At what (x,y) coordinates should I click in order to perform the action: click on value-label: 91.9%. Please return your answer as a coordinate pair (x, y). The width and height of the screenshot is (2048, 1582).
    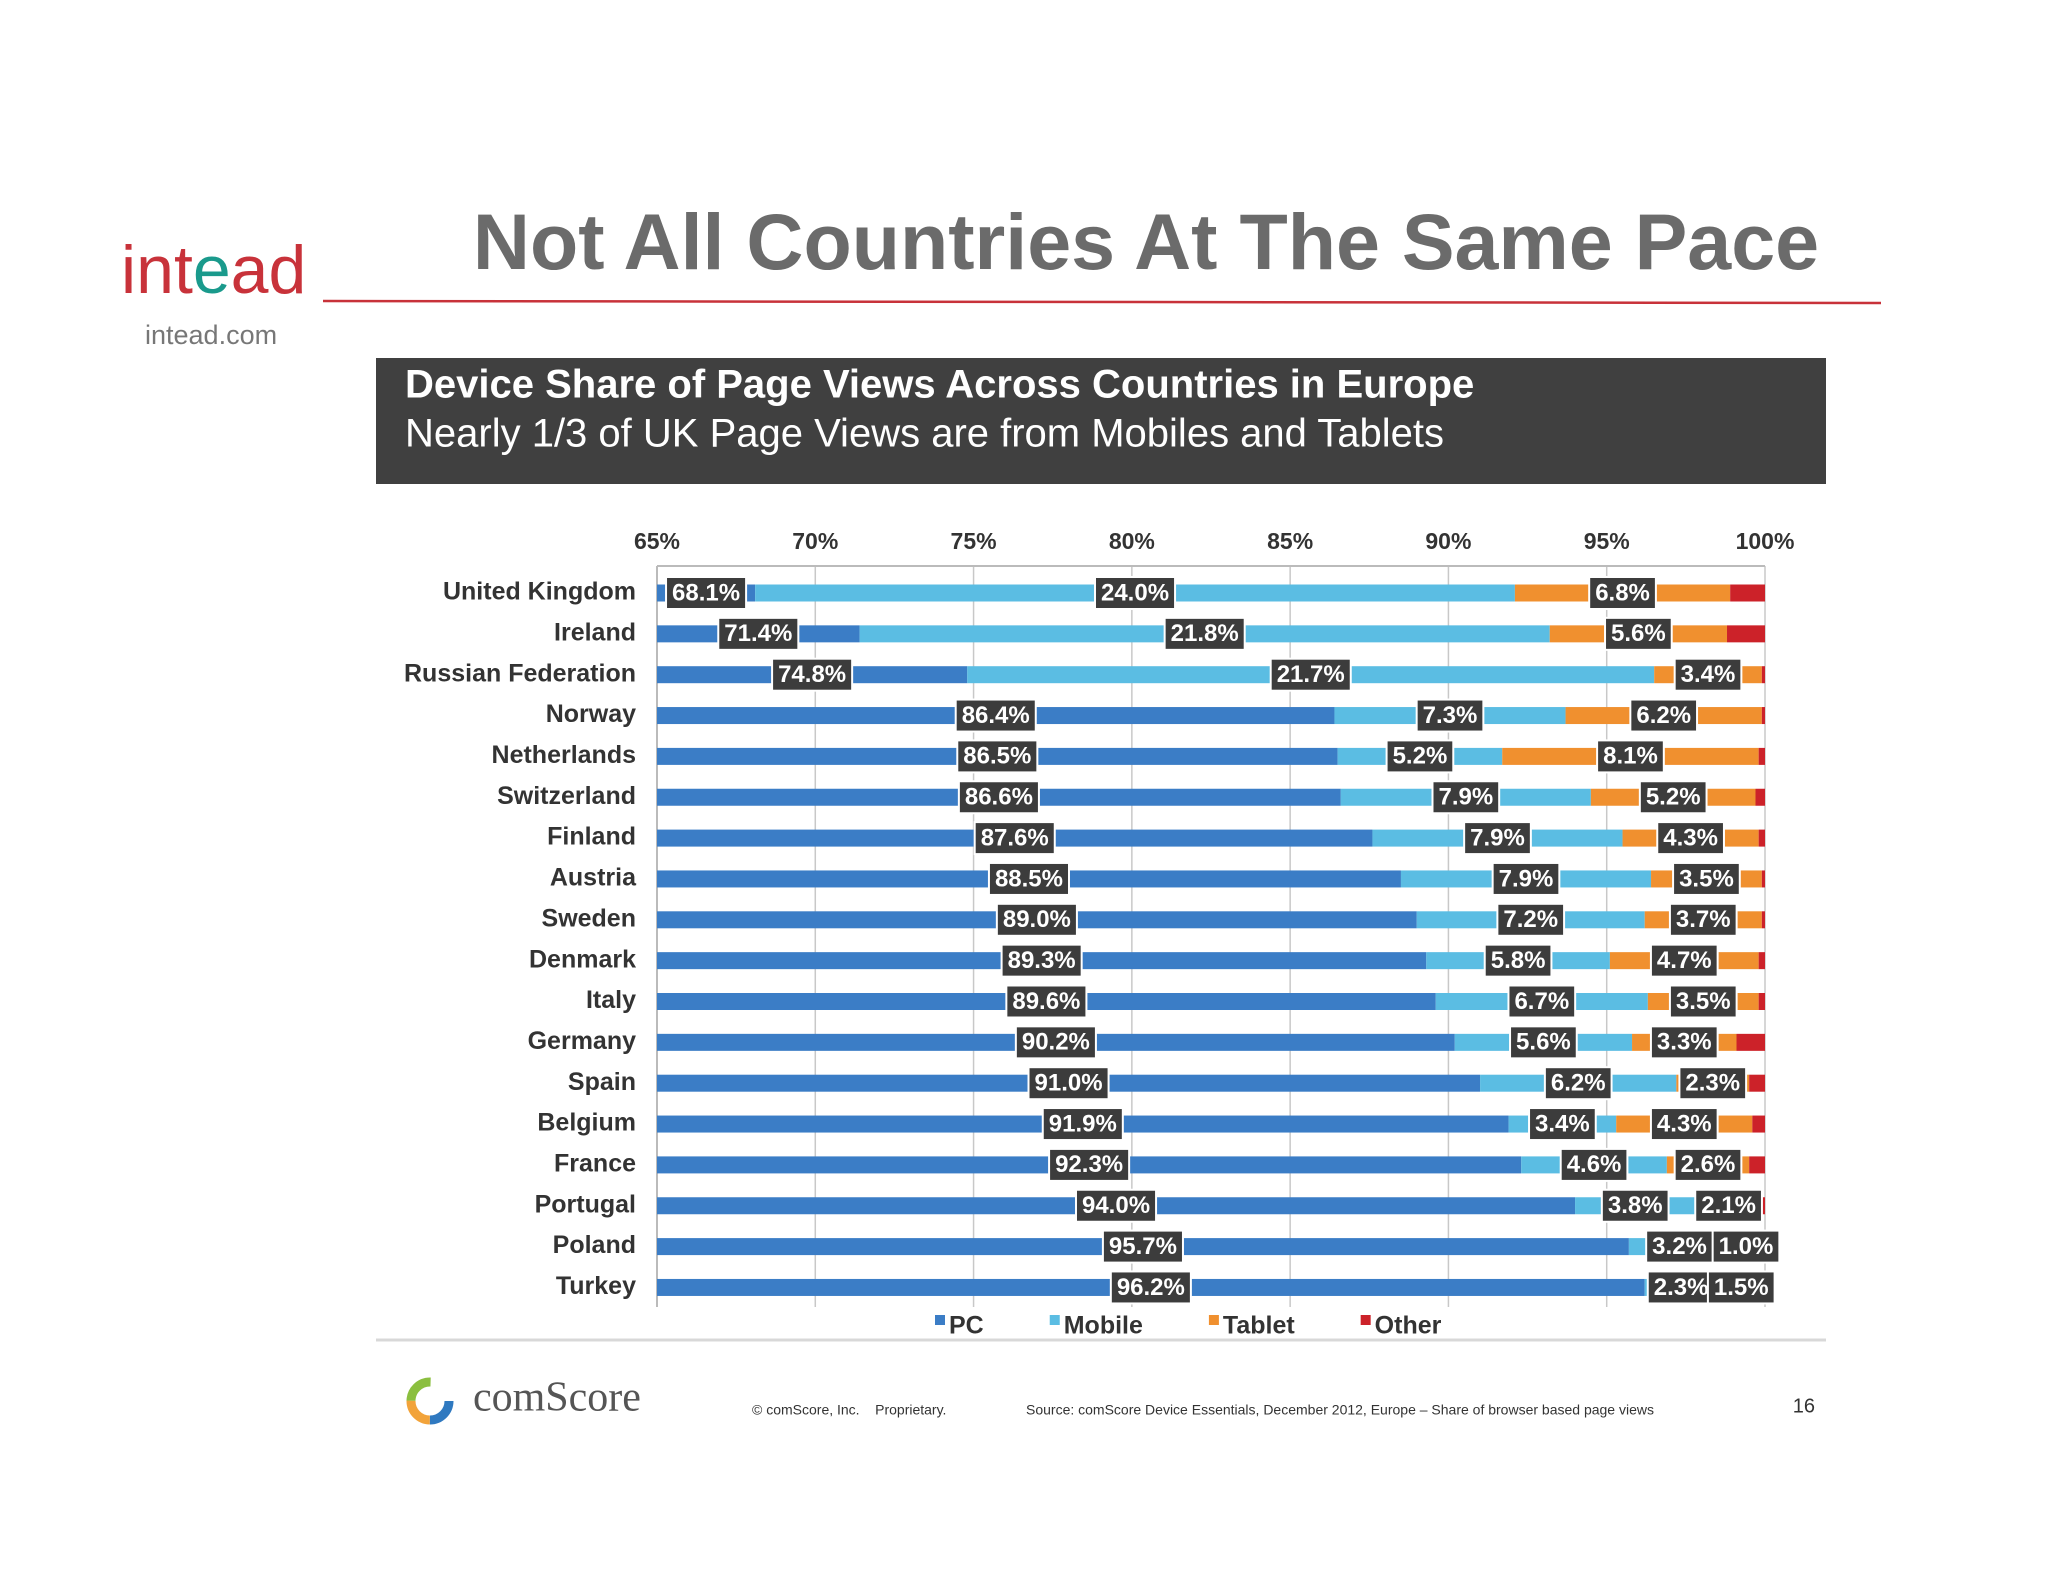
    Looking at the image, I should click on (1082, 1124).